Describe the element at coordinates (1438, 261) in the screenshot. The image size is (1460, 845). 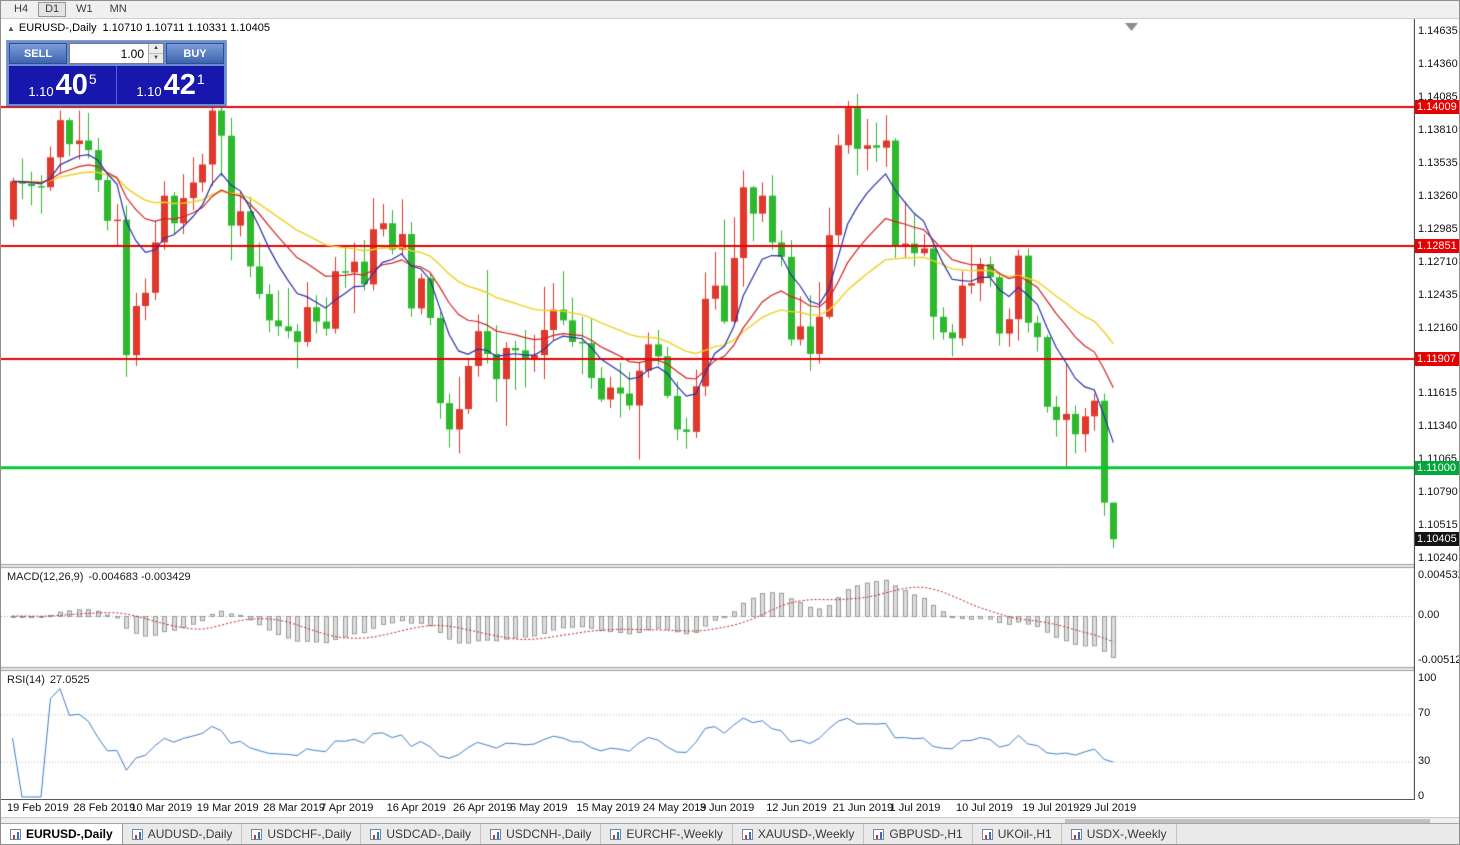
I see `price-tick: 1.12710` at that location.